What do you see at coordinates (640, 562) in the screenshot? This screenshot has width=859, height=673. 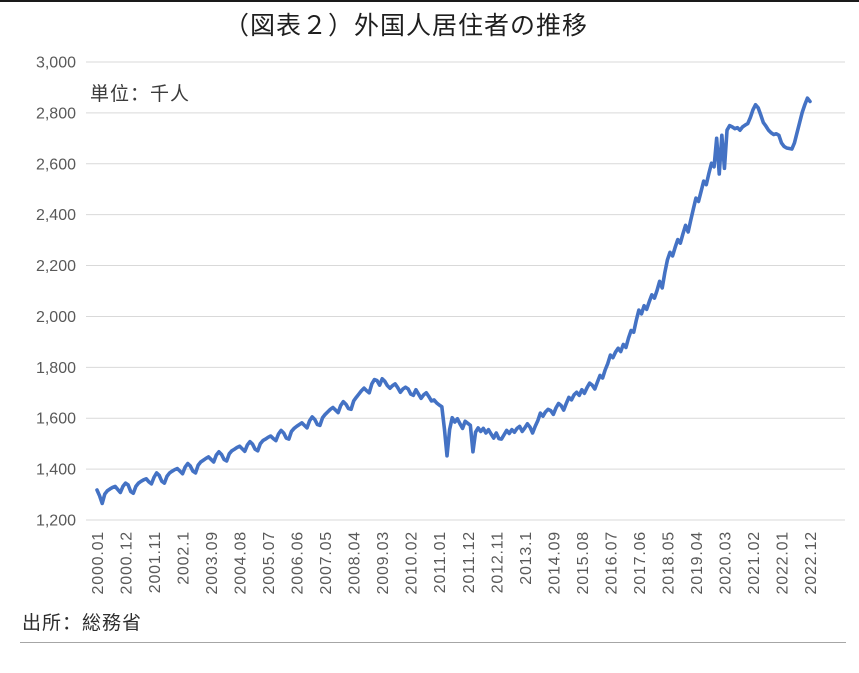 I see `x-axis-tick-label: 2017.06` at bounding box center [640, 562].